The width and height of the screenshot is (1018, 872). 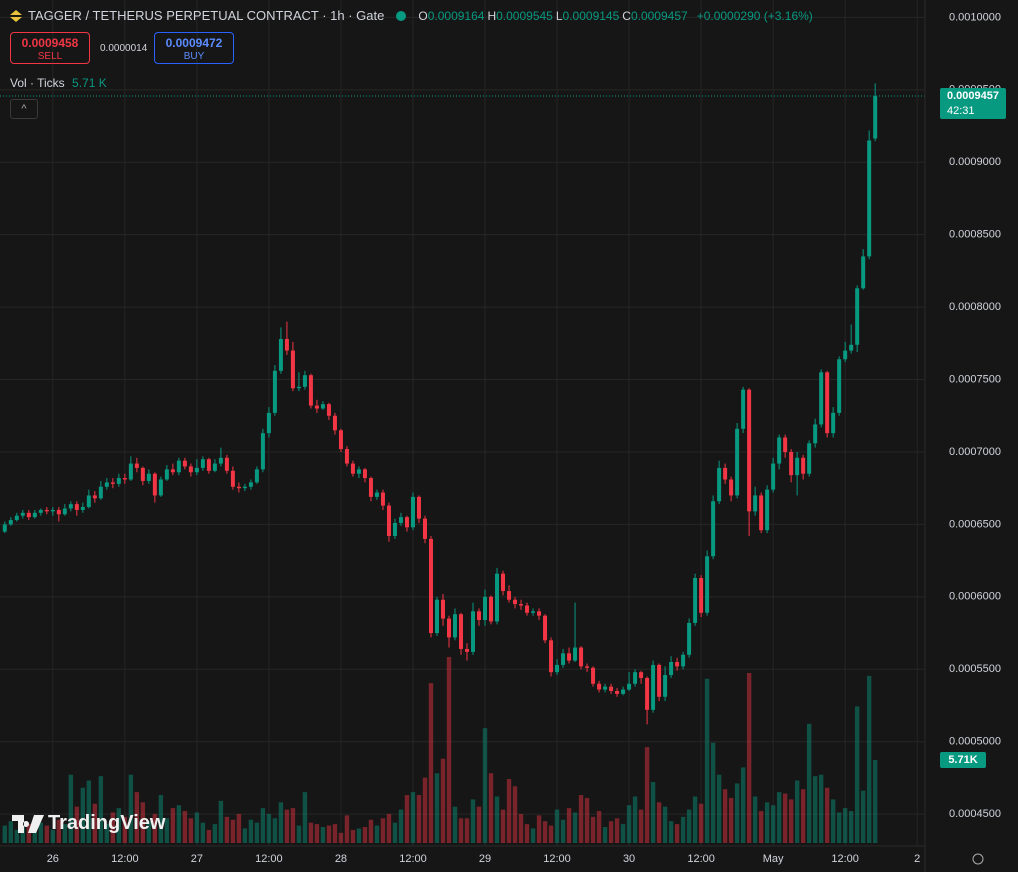 I want to click on buy-button: 0.0009472 BUY, so click(x=194, y=48).